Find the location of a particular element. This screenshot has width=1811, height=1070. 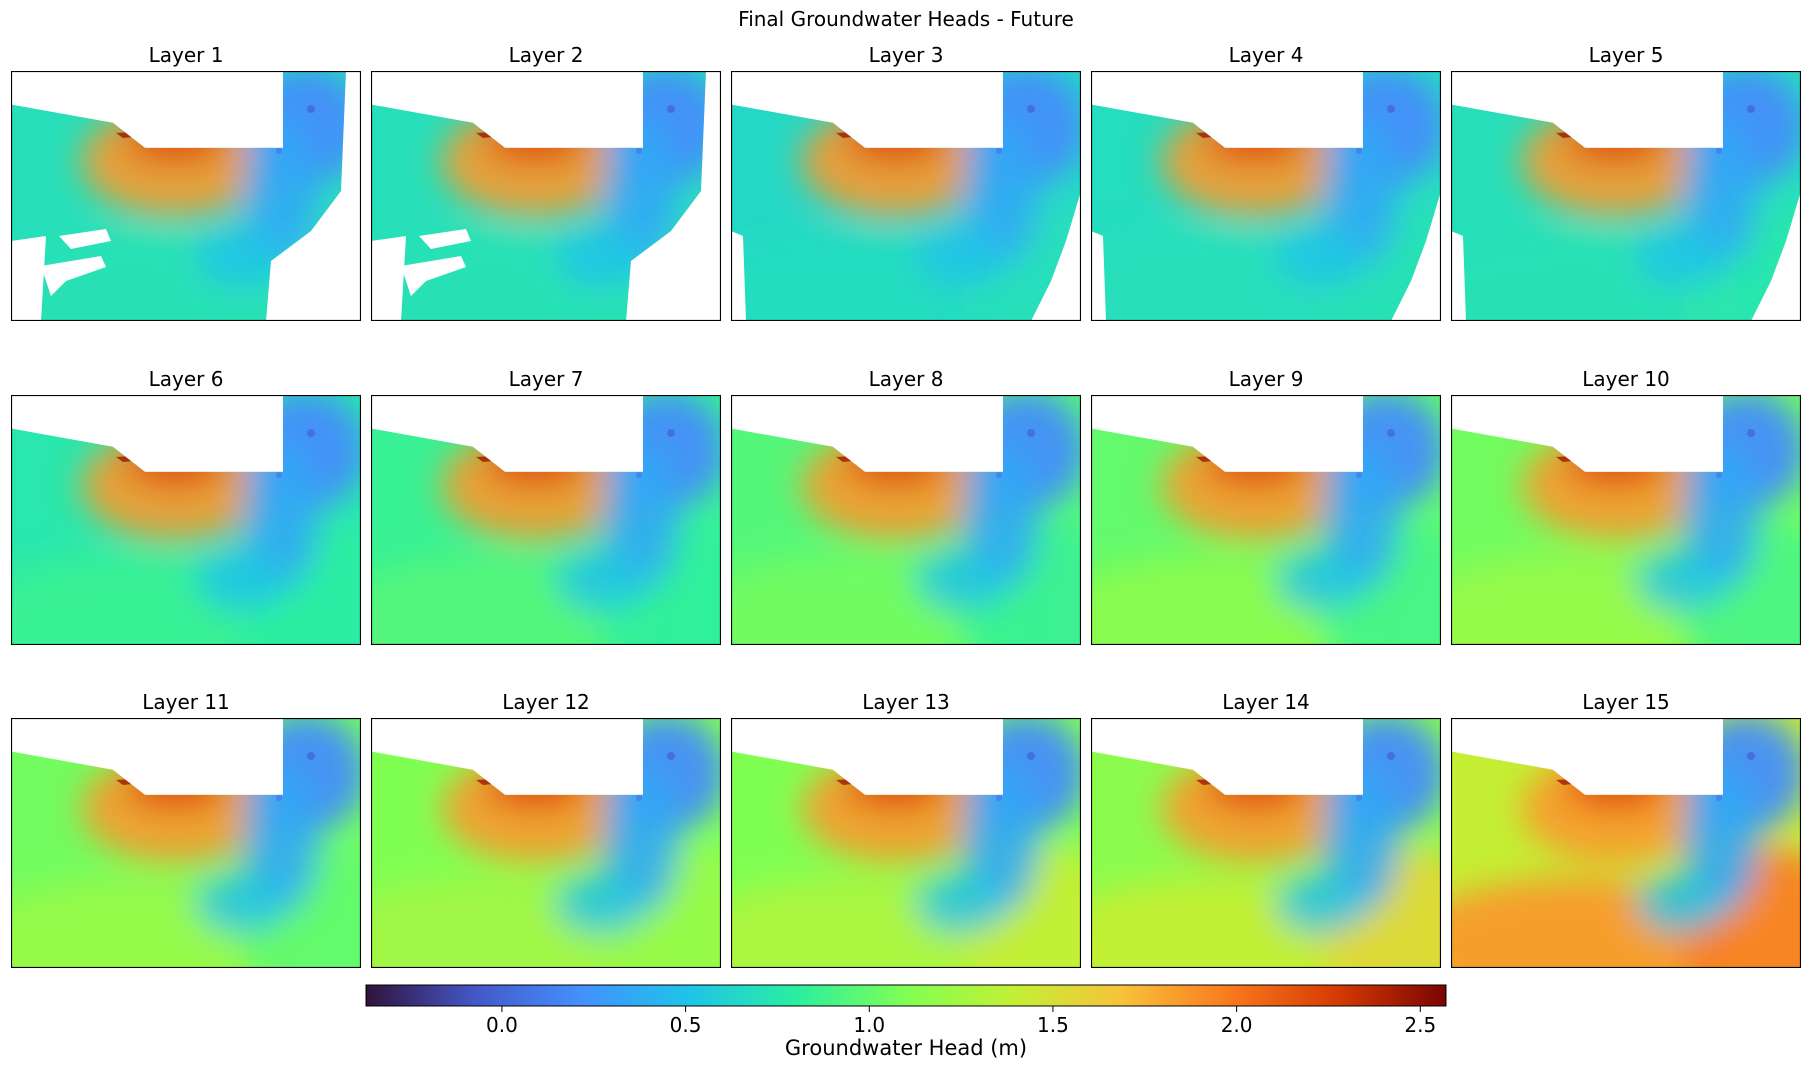

panel-title: Layer 7 is located at coordinates (546, 379).